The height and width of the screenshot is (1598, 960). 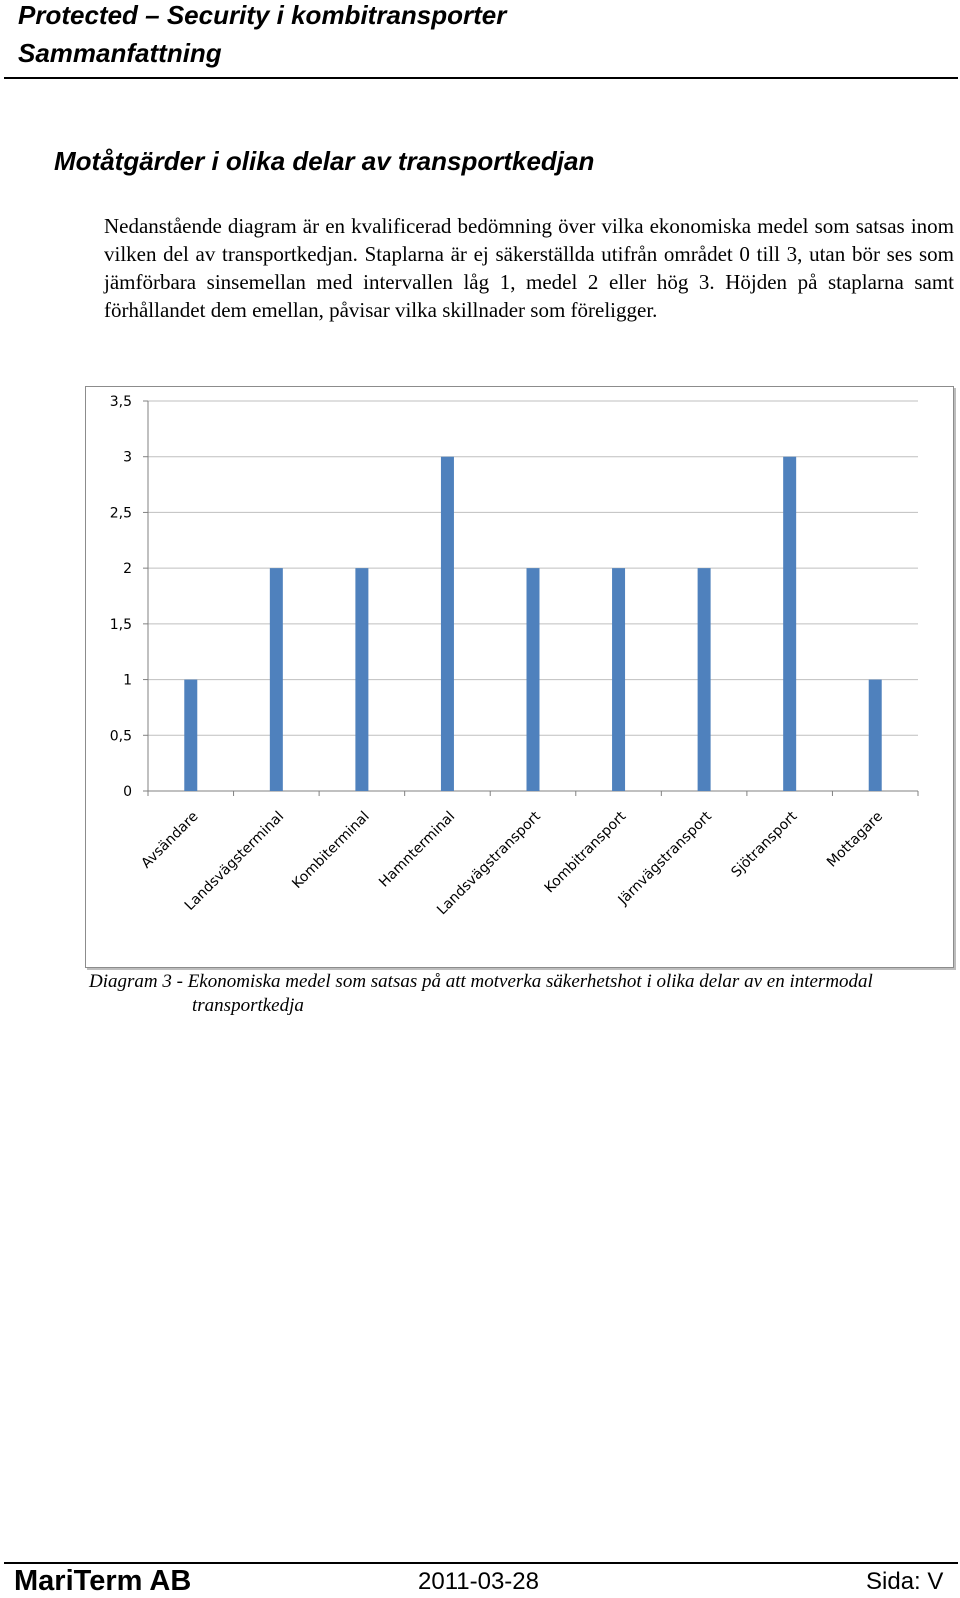 I want to click on x-category-label: Järnvägstransport, so click(x=665, y=858).